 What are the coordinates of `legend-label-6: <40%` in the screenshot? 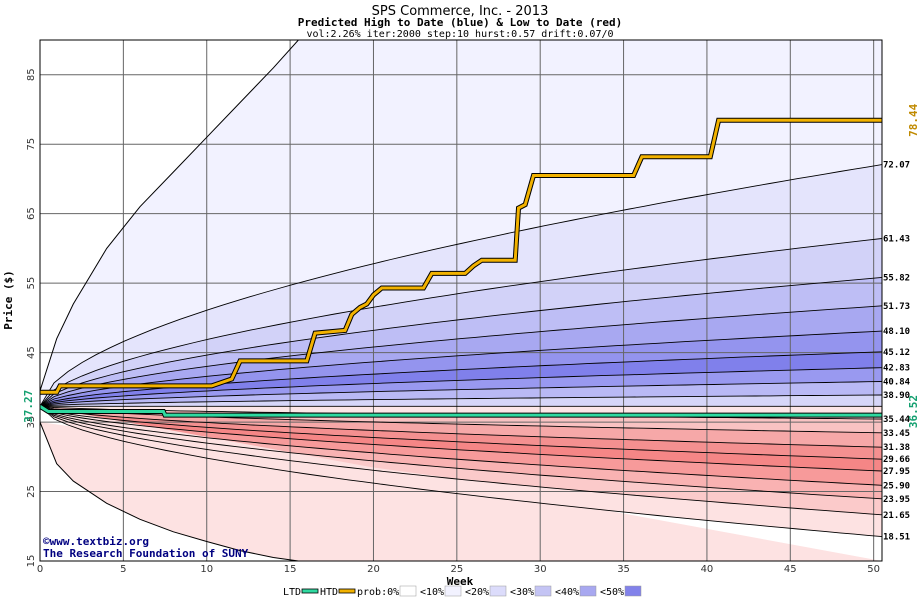 It's located at (567, 592).